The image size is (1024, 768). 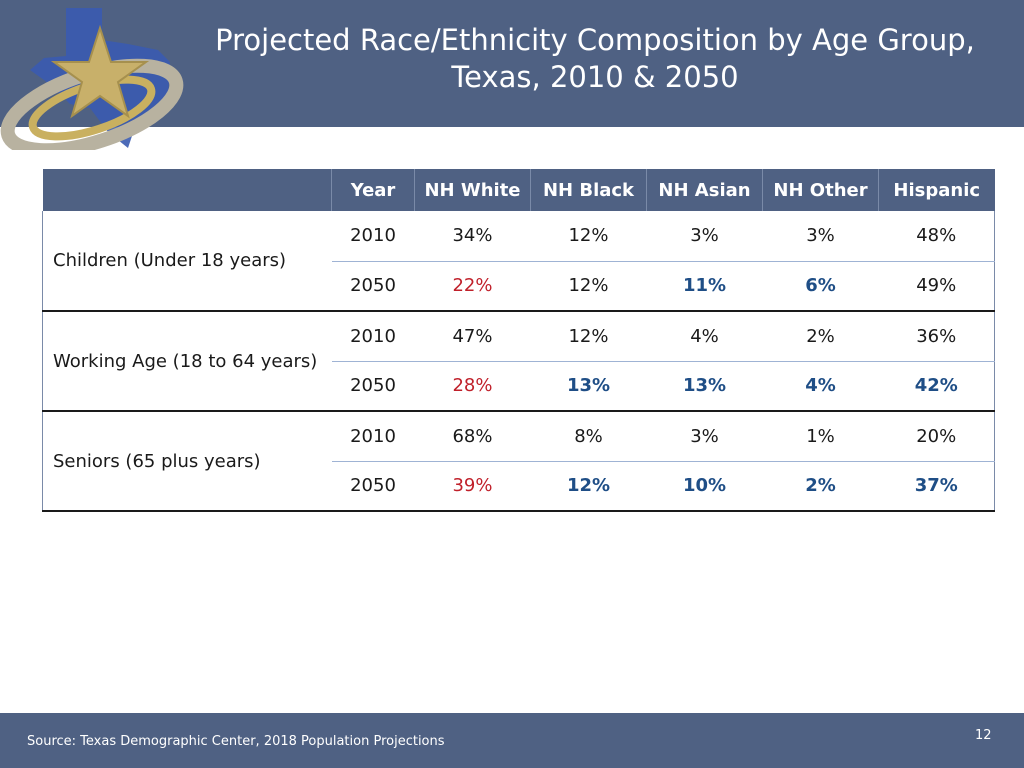 I want to click on group-label: Seniors (65 plus years), so click(x=187, y=461).